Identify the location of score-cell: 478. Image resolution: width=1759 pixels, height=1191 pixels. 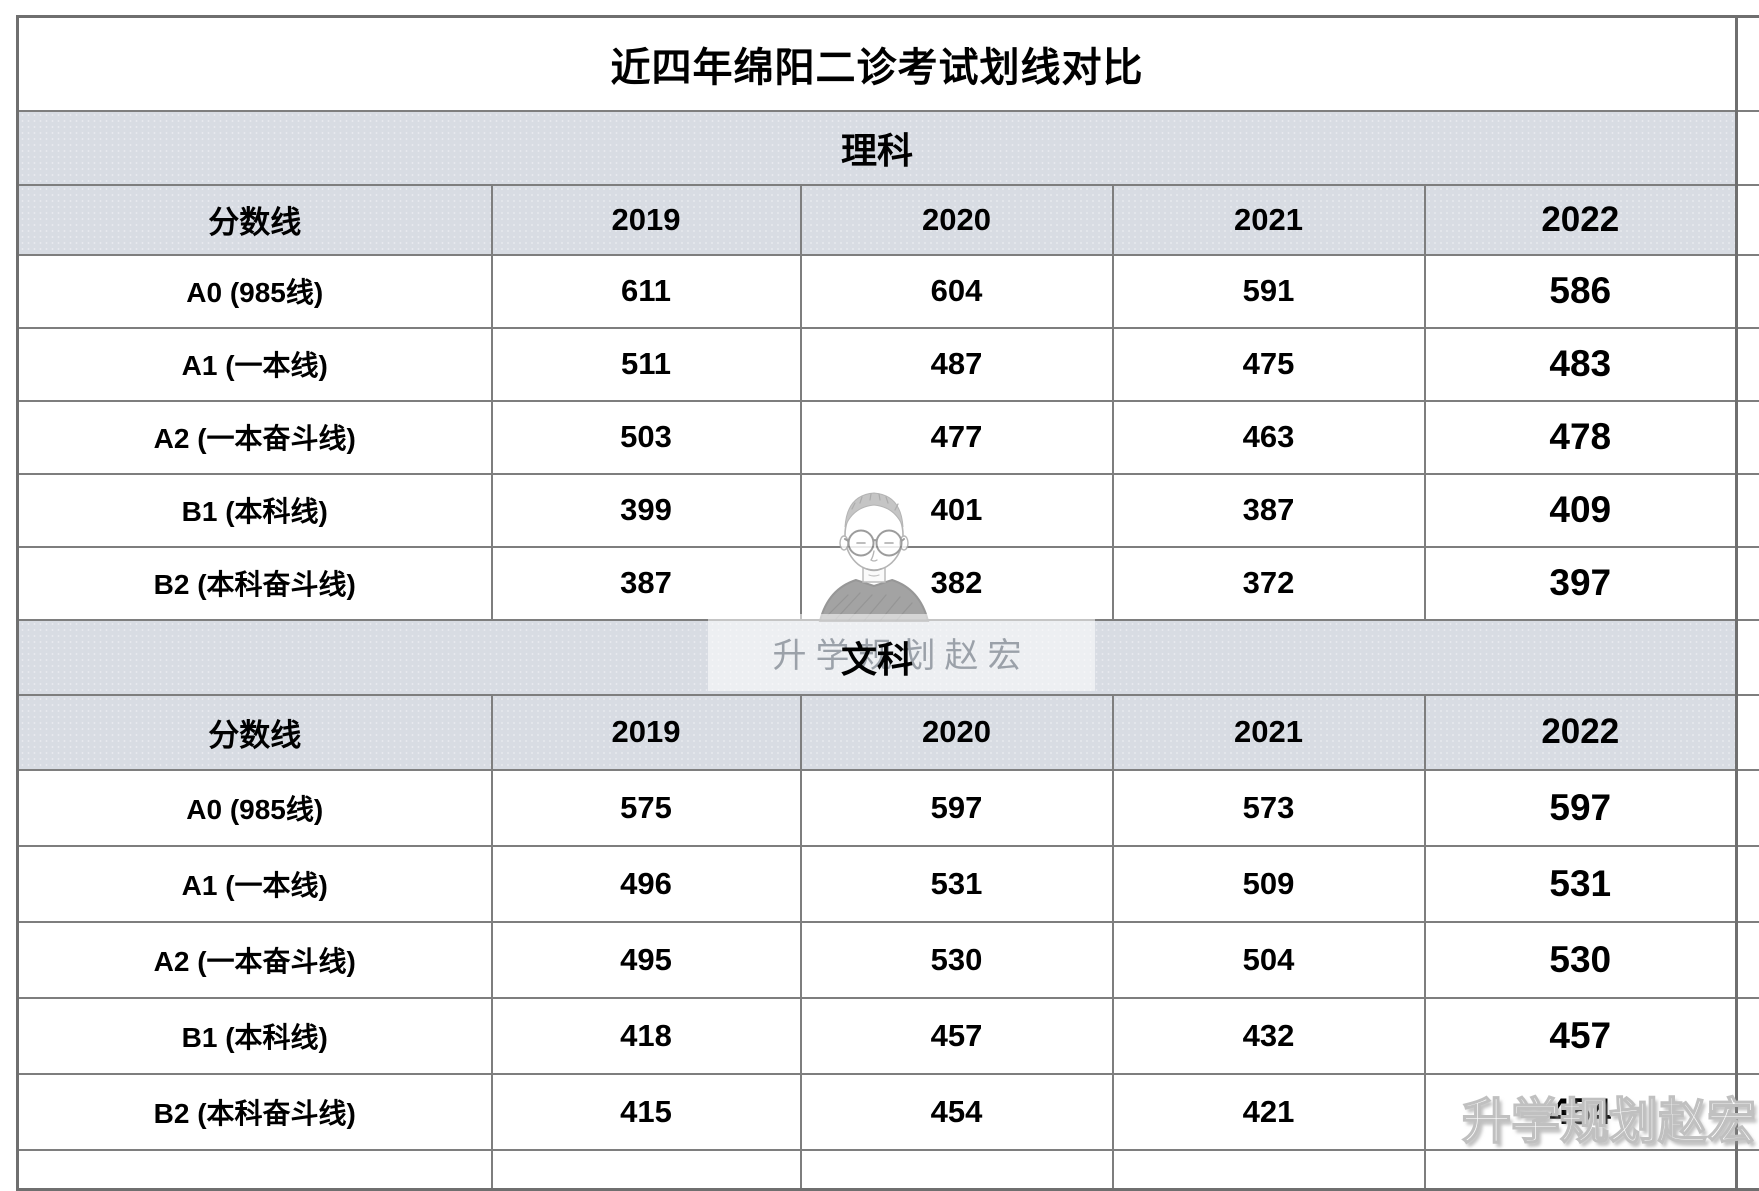
(1581, 437).